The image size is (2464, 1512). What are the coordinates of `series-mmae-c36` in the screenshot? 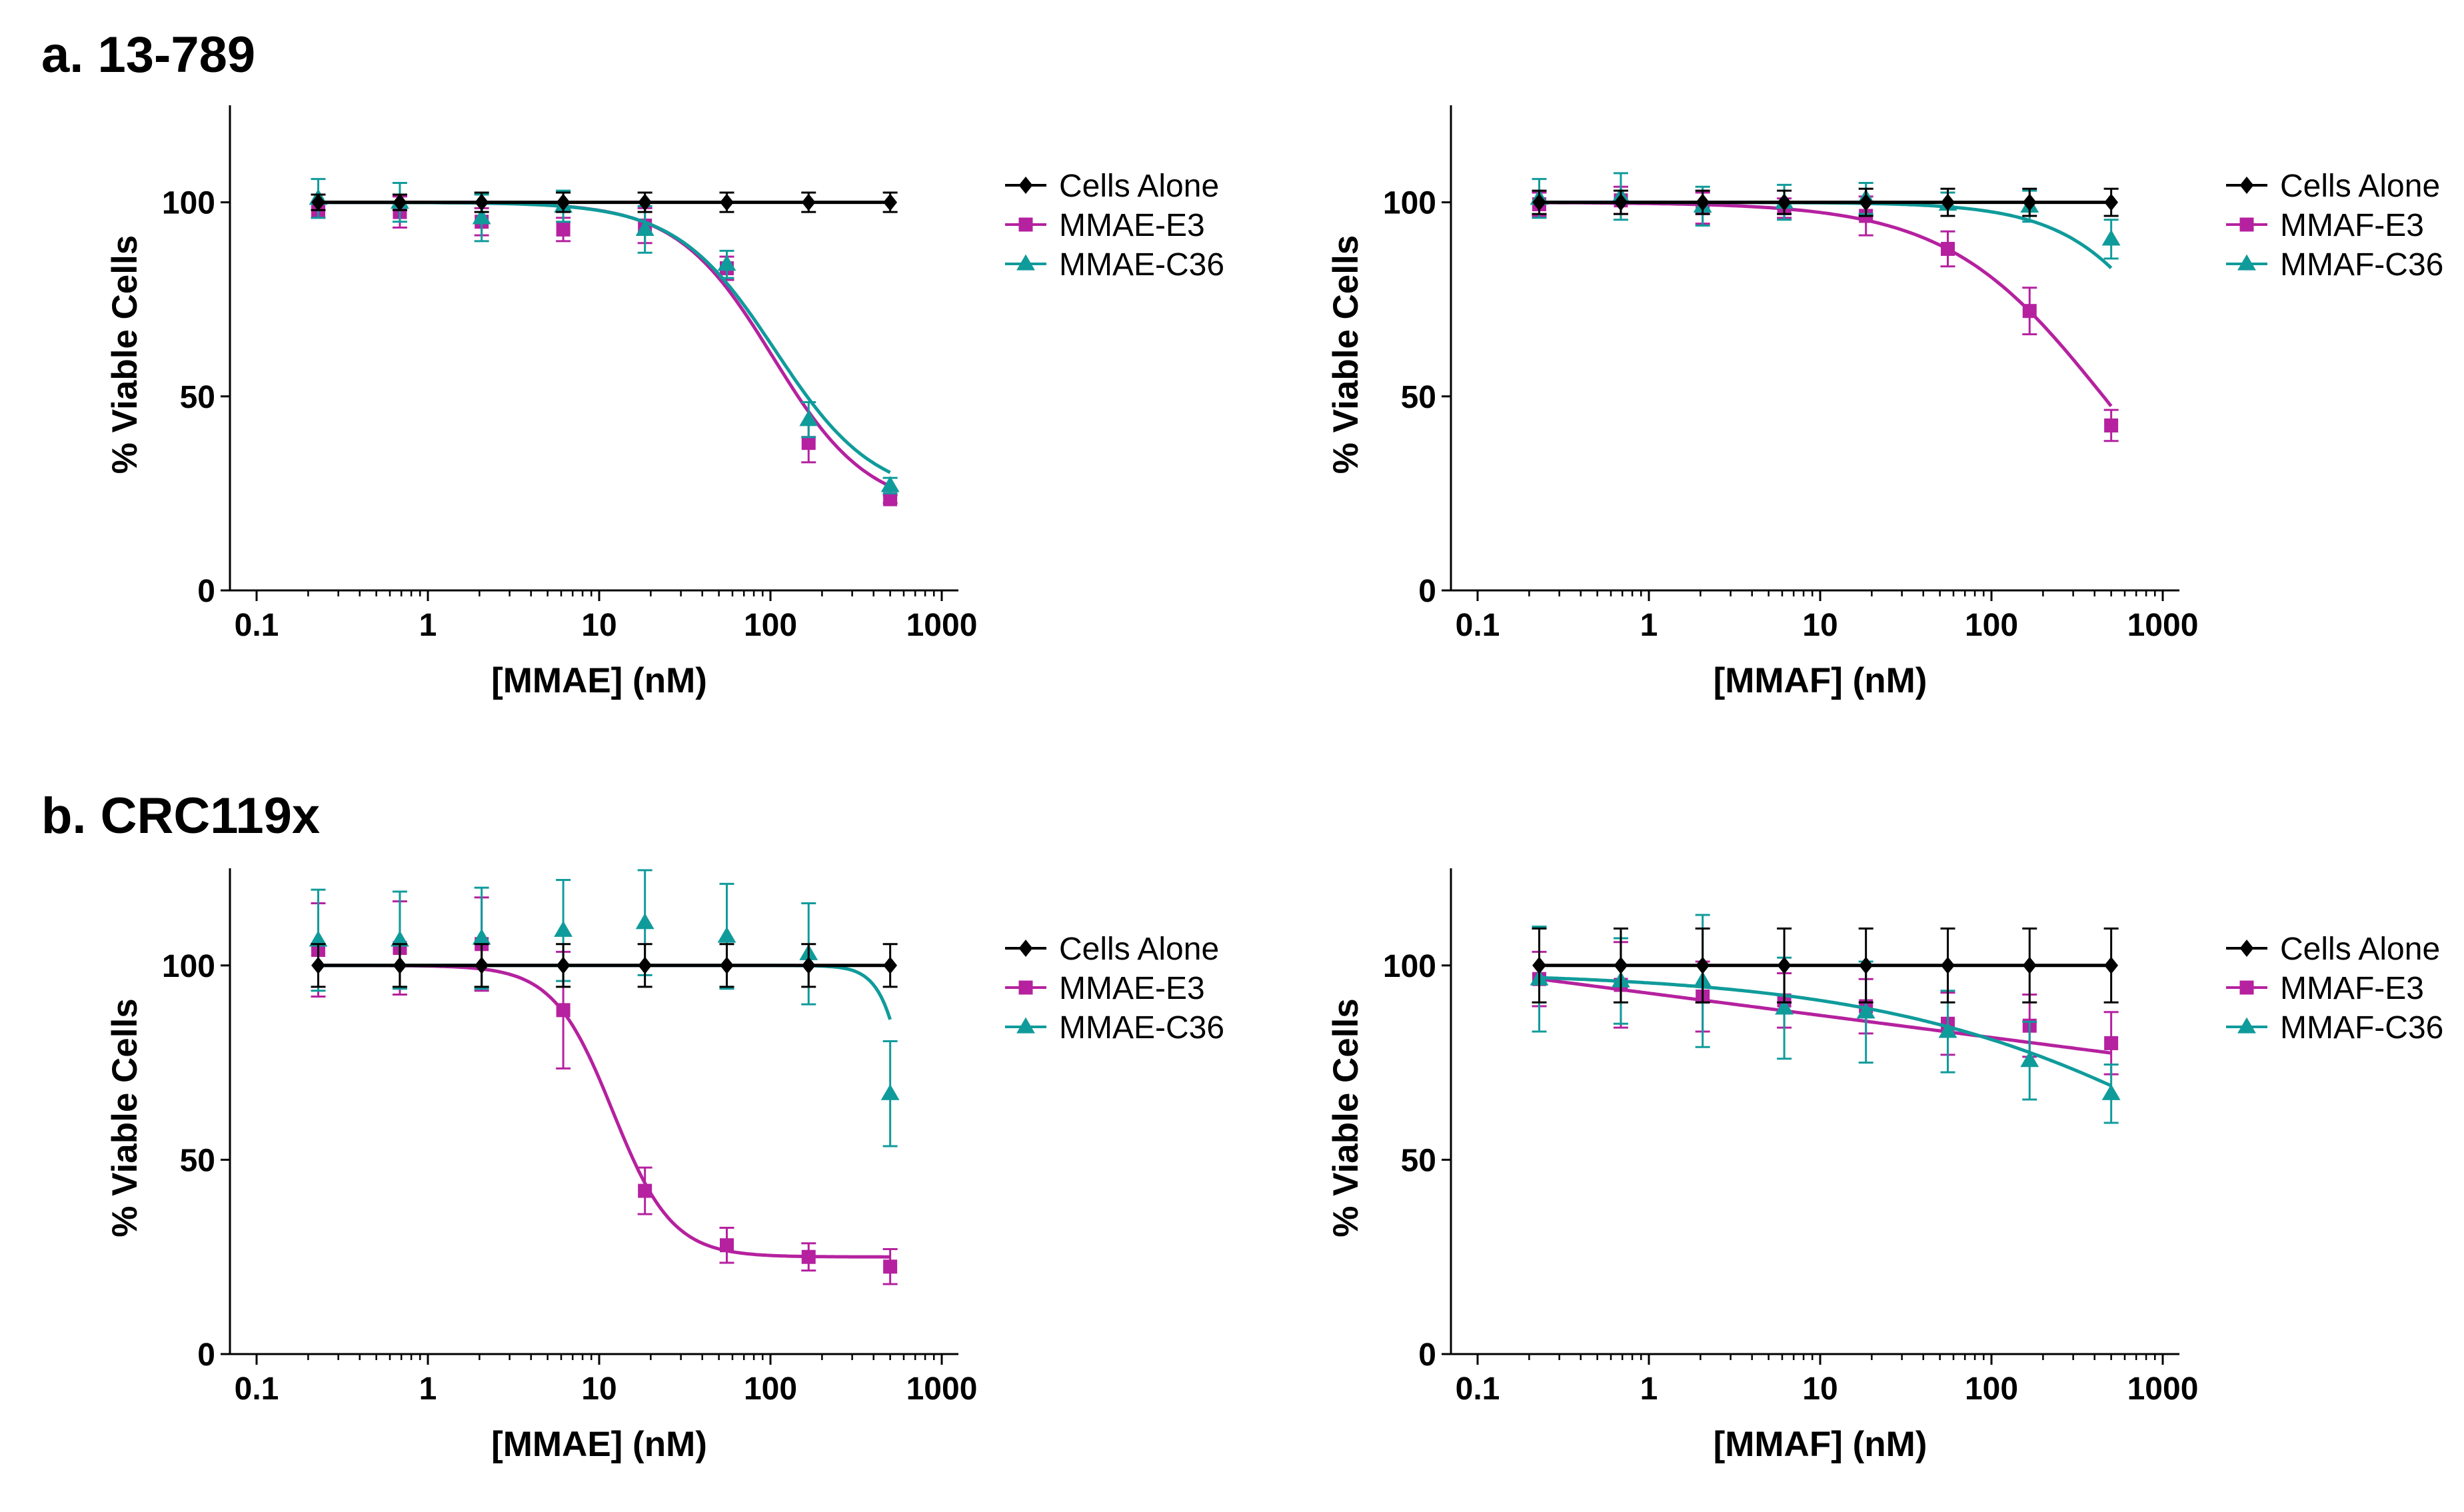 It's located at (604, 1008).